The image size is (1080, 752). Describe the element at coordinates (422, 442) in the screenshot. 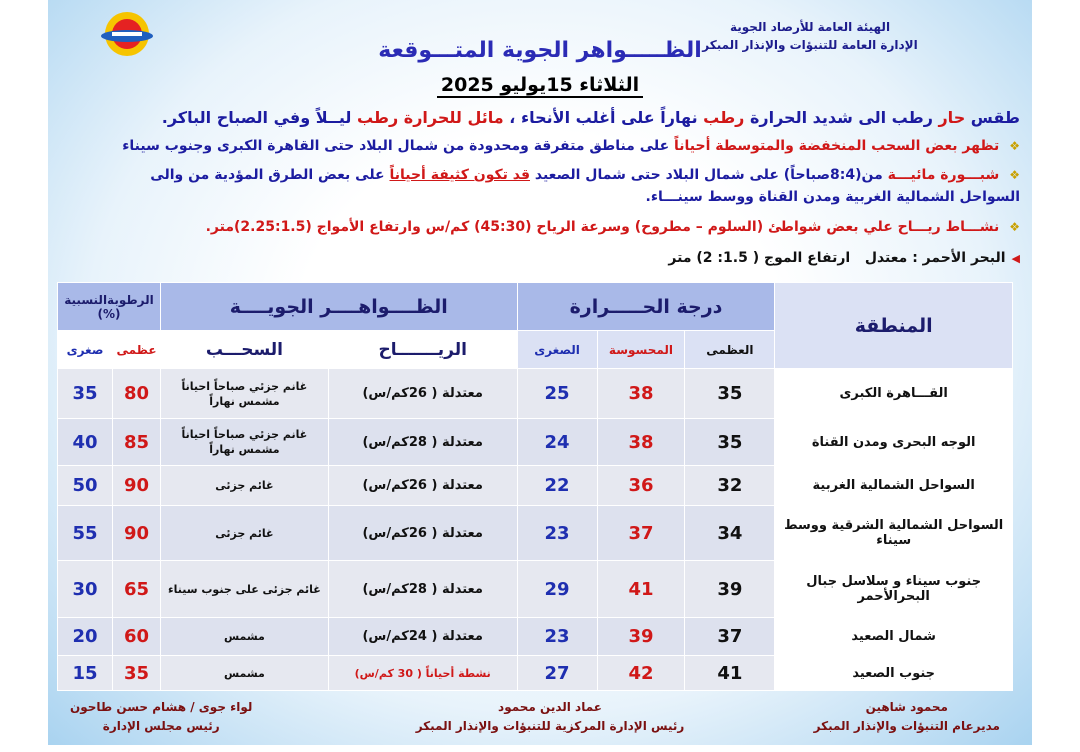

I see `wind-cell: معتدلة ( 28كم/س)` at that location.